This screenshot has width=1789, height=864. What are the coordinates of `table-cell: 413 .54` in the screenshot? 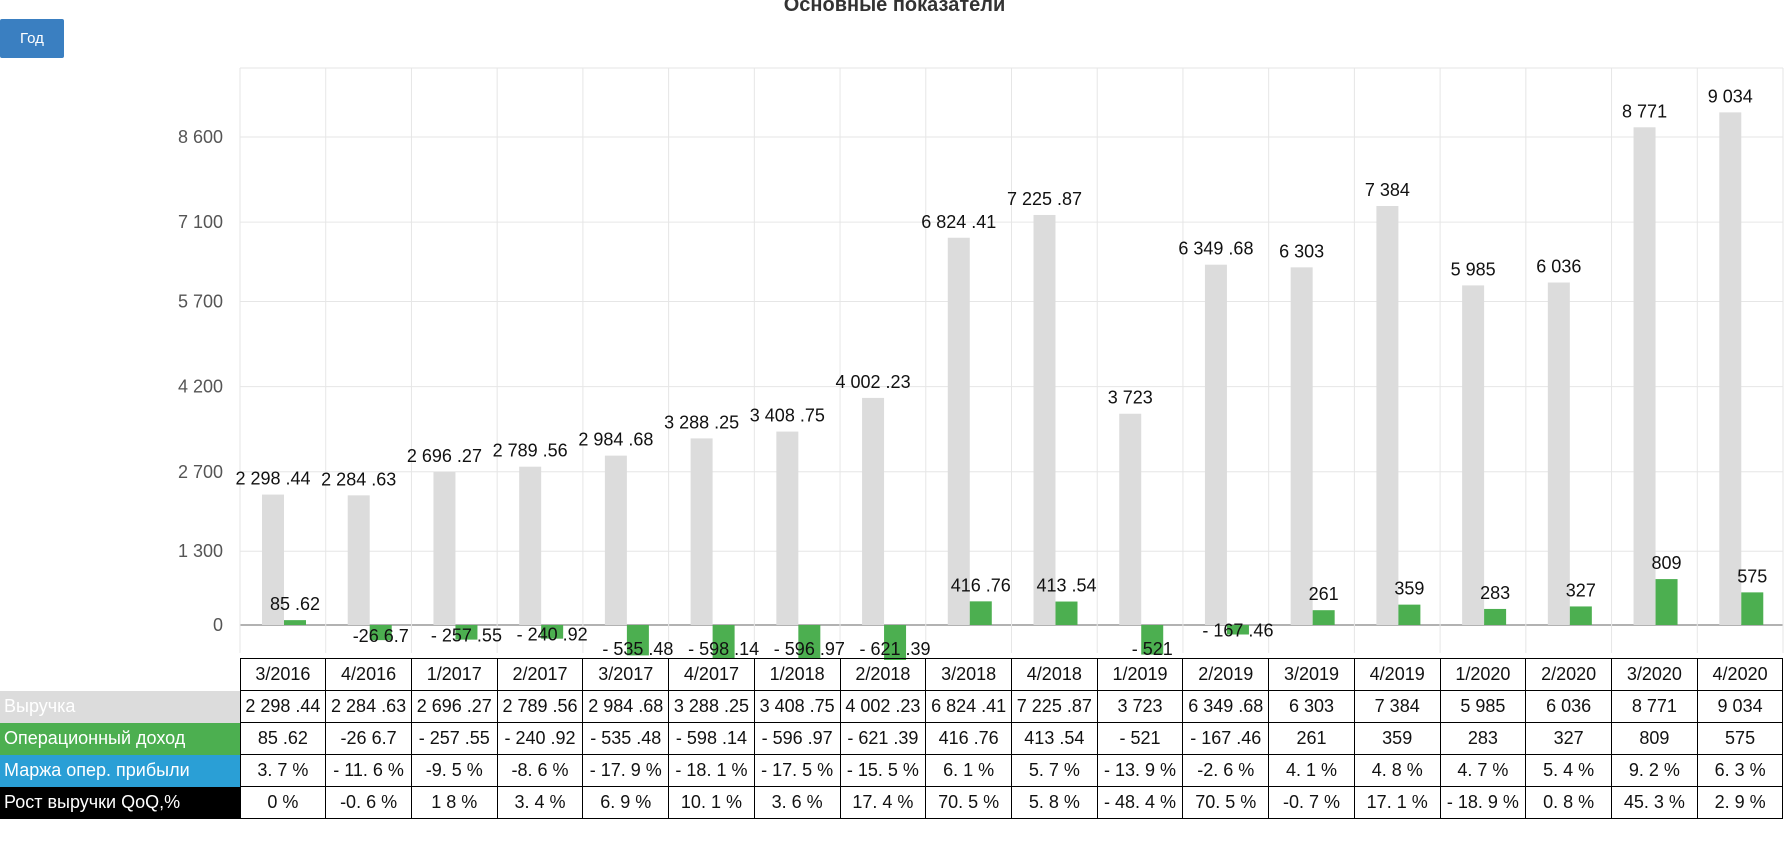 It's located at (1054, 738).